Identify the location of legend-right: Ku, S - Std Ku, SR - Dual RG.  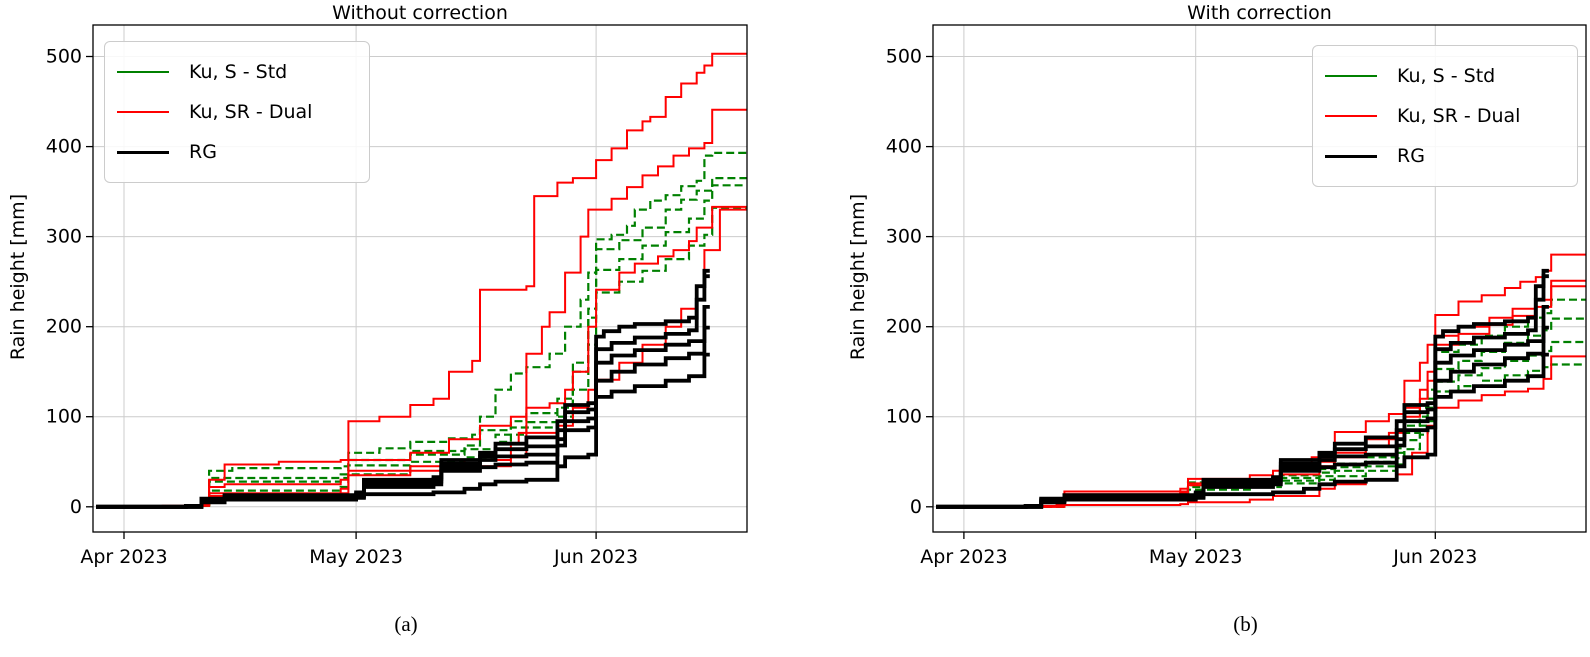
(1445, 116).